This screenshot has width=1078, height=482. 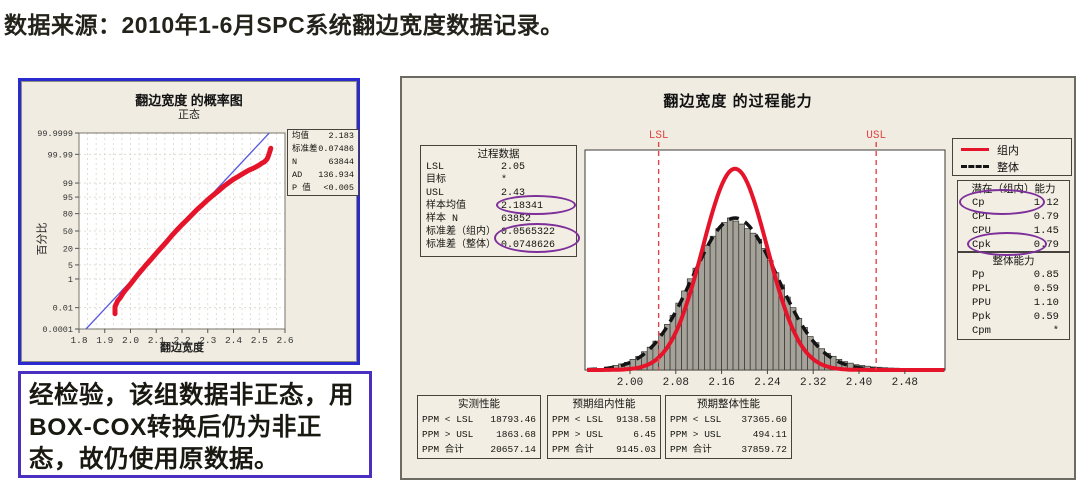 What do you see at coordinates (659, 136) in the screenshot?
I see `lsl-label: LSL` at bounding box center [659, 136].